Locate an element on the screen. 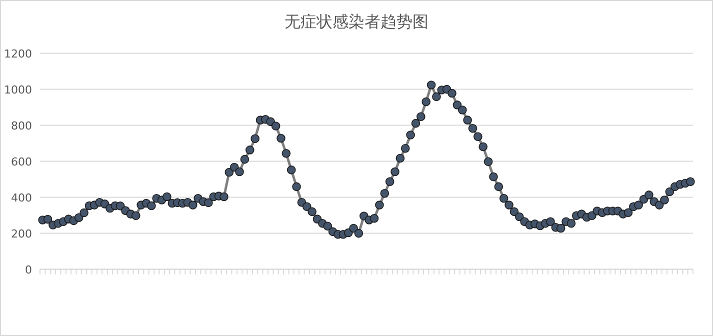 The height and width of the screenshot is (336, 713). y-tick-label: 0 is located at coordinates (28, 269).